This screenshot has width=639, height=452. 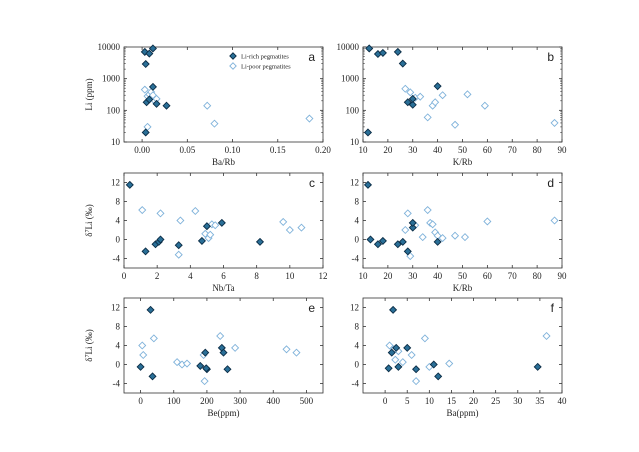 I want to click on x-tick-label: 2, so click(x=157, y=276).